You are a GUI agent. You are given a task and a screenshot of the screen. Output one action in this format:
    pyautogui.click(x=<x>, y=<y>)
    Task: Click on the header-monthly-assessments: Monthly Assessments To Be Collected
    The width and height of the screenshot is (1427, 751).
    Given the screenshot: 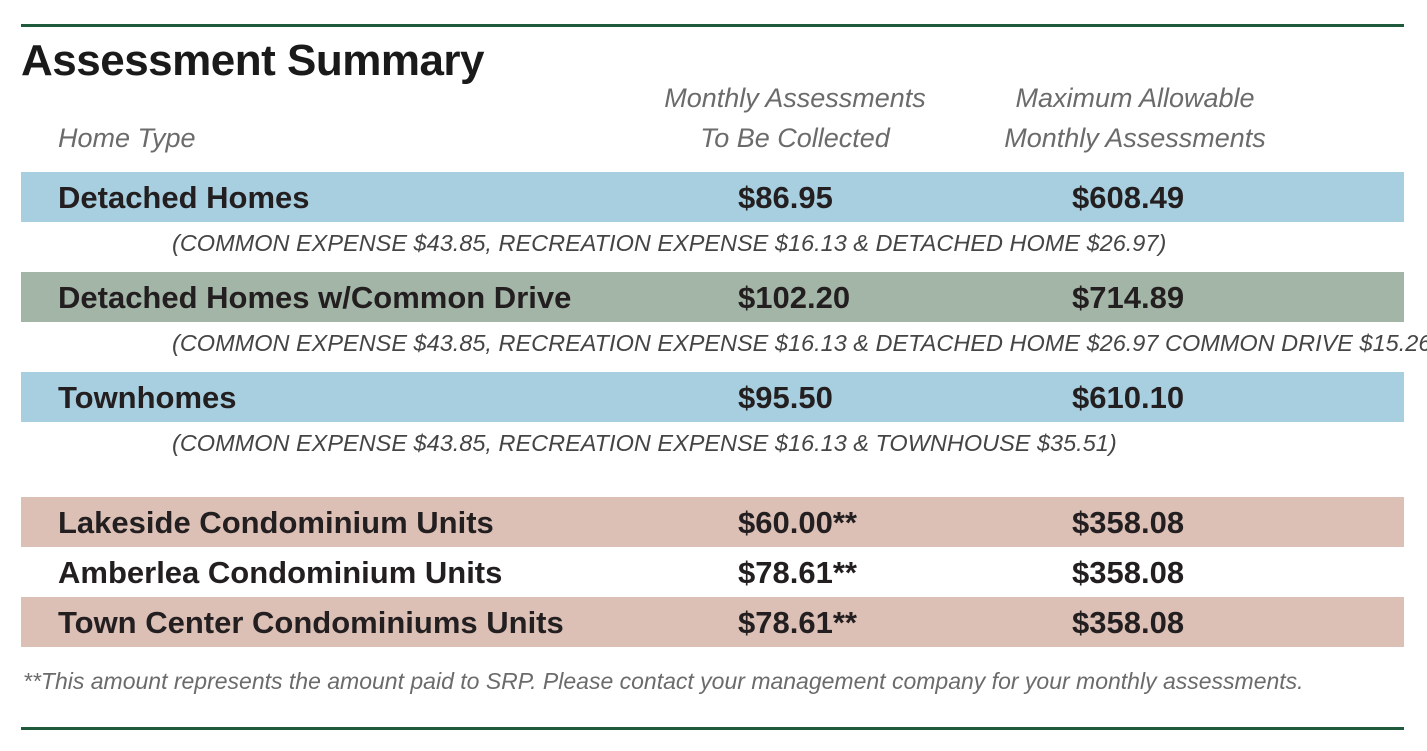 What is the action you would take?
    pyautogui.click(x=795, y=118)
    